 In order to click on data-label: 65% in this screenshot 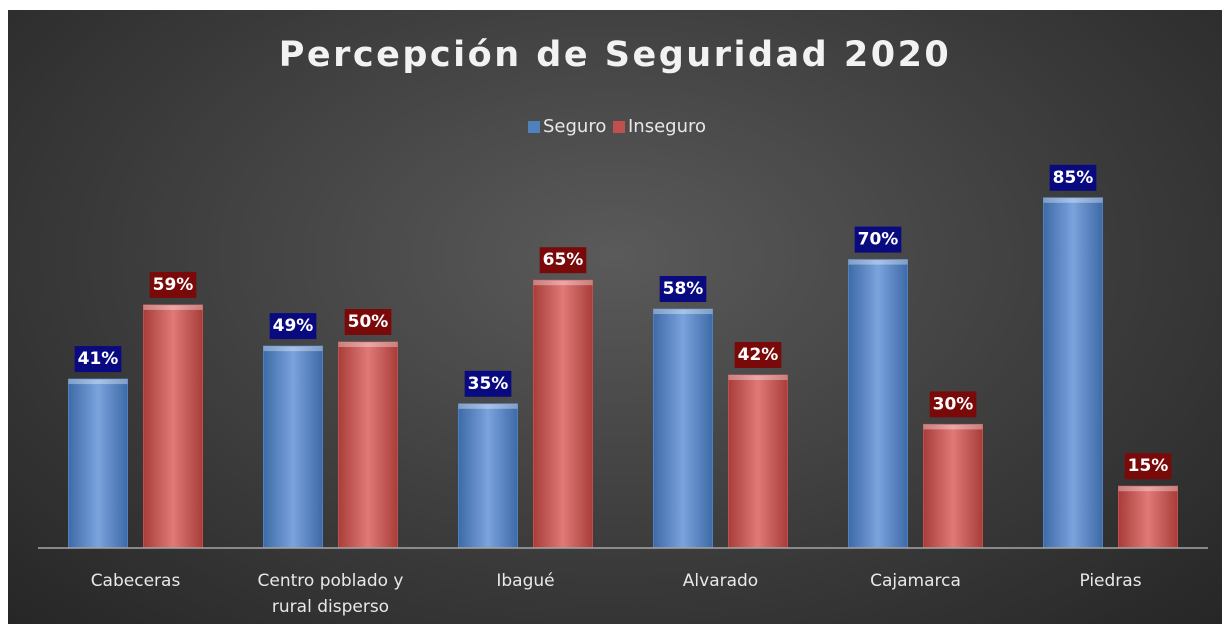, I will do `click(563, 260)`.